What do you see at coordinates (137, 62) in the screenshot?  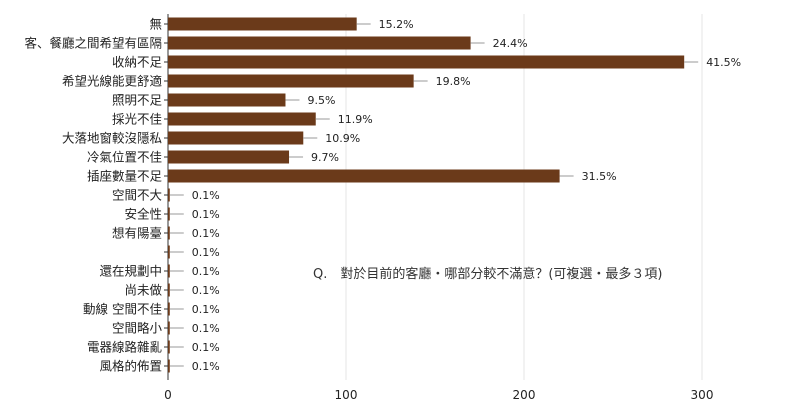 I see `category-label: 收納不足` at bounding box center [137, 62].